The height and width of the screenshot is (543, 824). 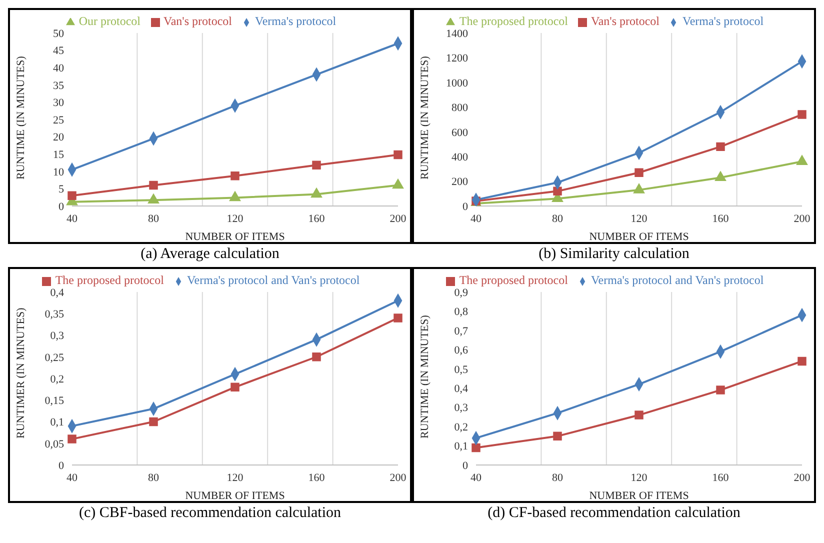 What do you see at coordinates (109, 21) in the screenshot?
I see `legend-label: Our protocol` at bounding box center [109, 21].